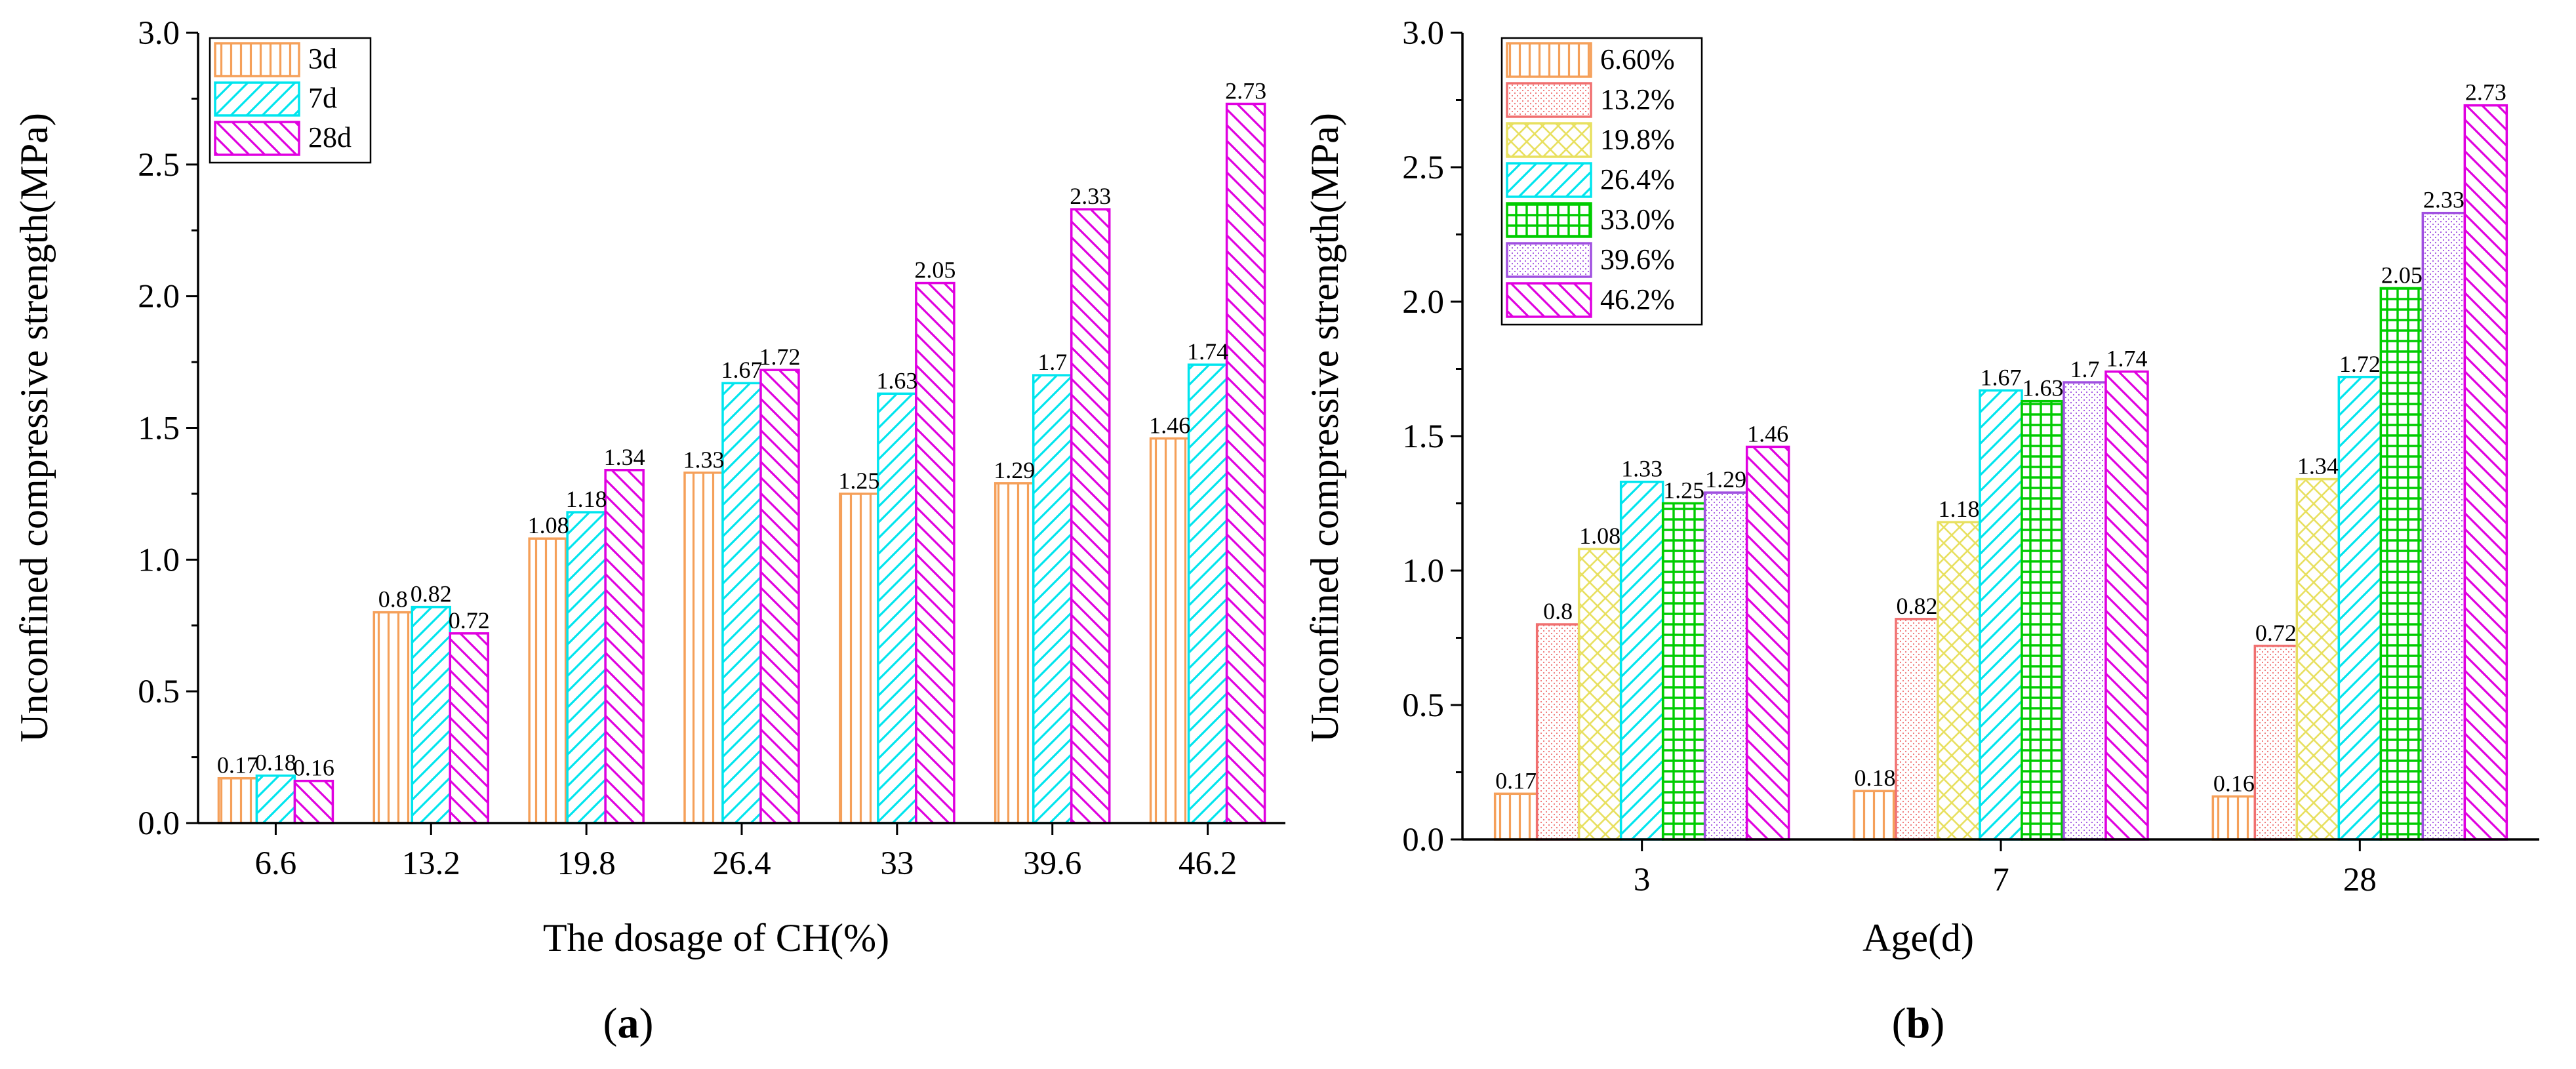  Describe the element at coordinates (159, 165) in the screenshot. I see `chart-a-y-tick-label-2-5: 2.5` at that location.